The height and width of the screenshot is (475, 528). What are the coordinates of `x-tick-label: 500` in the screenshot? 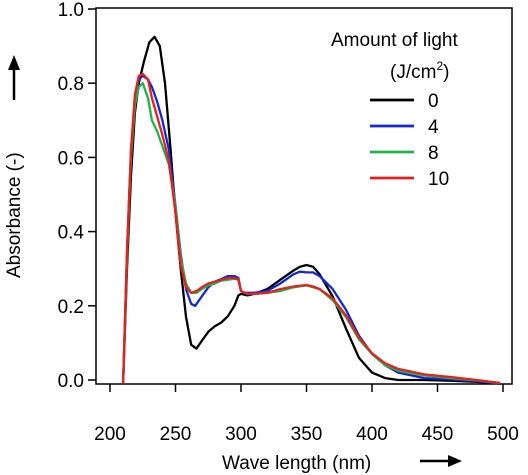 It's located at (503, 434).